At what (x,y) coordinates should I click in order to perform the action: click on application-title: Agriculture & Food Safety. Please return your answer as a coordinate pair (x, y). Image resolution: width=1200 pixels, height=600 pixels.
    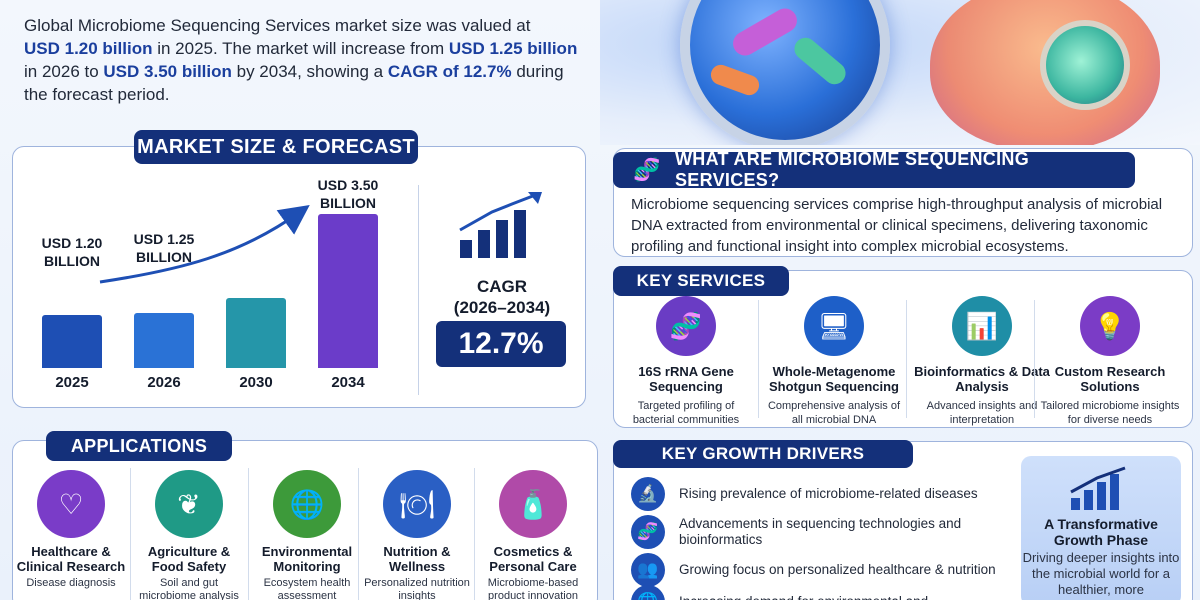
    Looking at the image, I should click on (189, 559).